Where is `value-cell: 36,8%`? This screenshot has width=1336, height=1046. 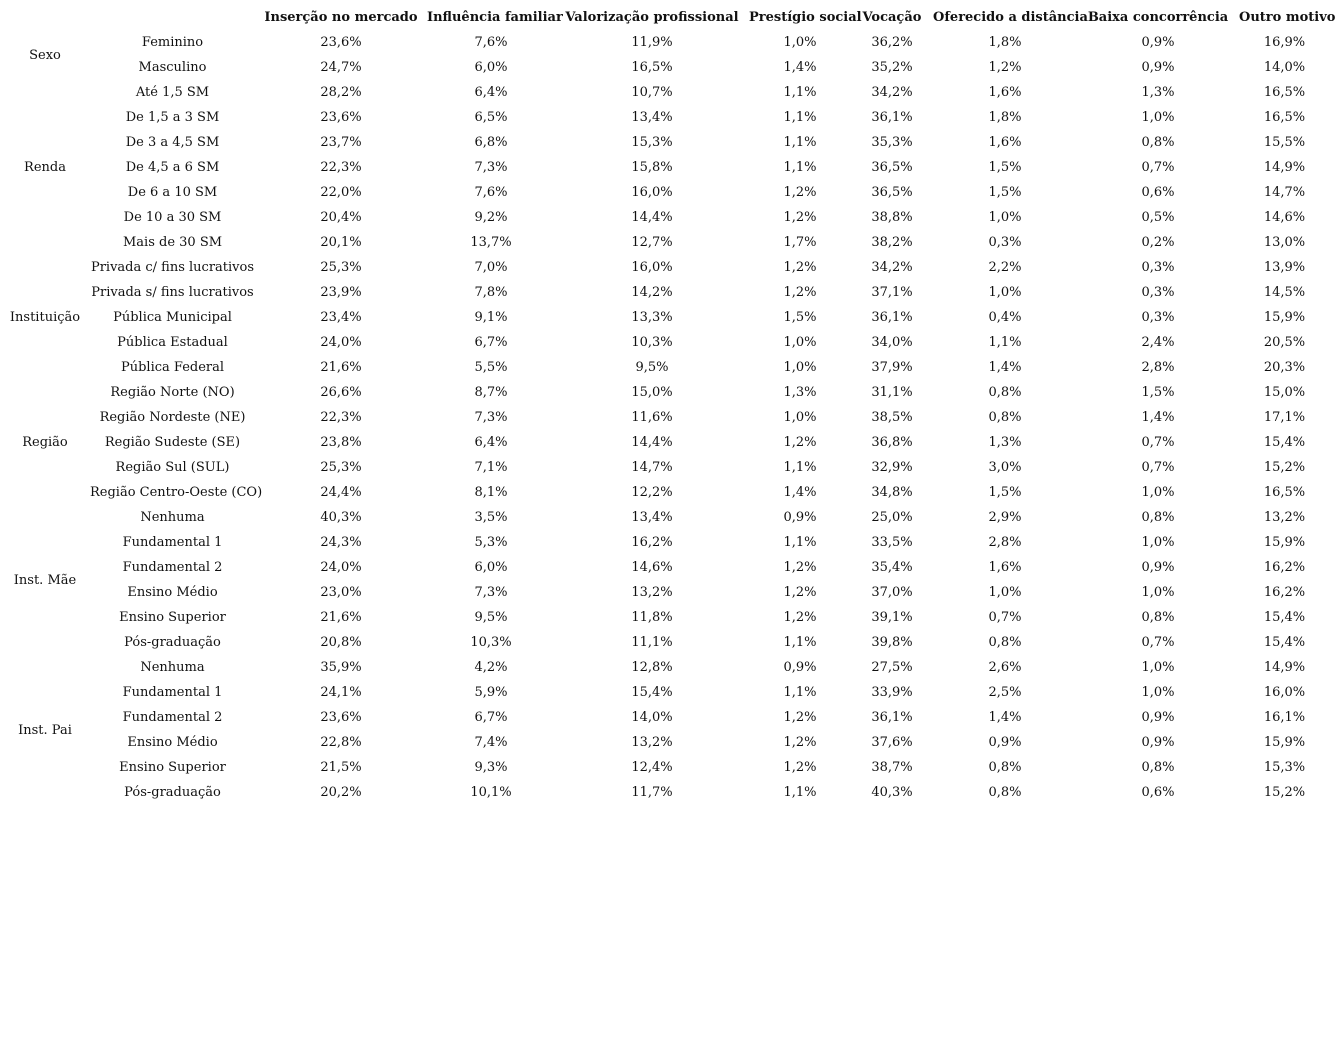
value-cell: 36,8% is located at coordinates (892, 442).